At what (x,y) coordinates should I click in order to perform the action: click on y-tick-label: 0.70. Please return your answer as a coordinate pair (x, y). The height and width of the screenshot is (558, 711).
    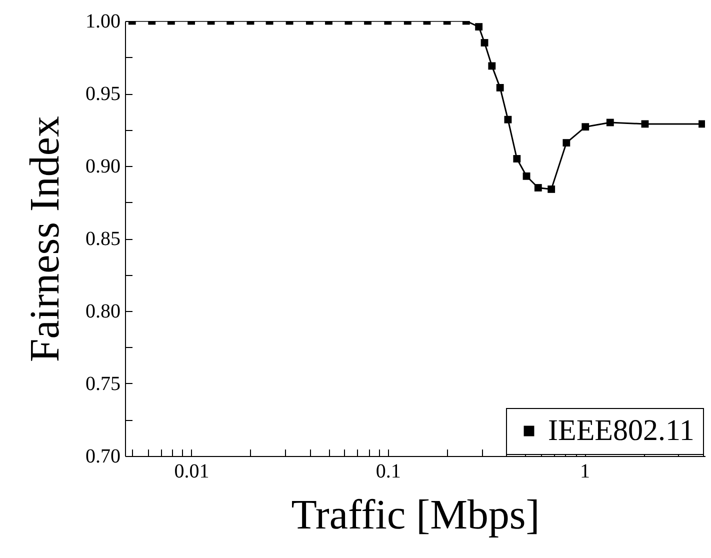
    Looking at the image, I should click on (103, 457).